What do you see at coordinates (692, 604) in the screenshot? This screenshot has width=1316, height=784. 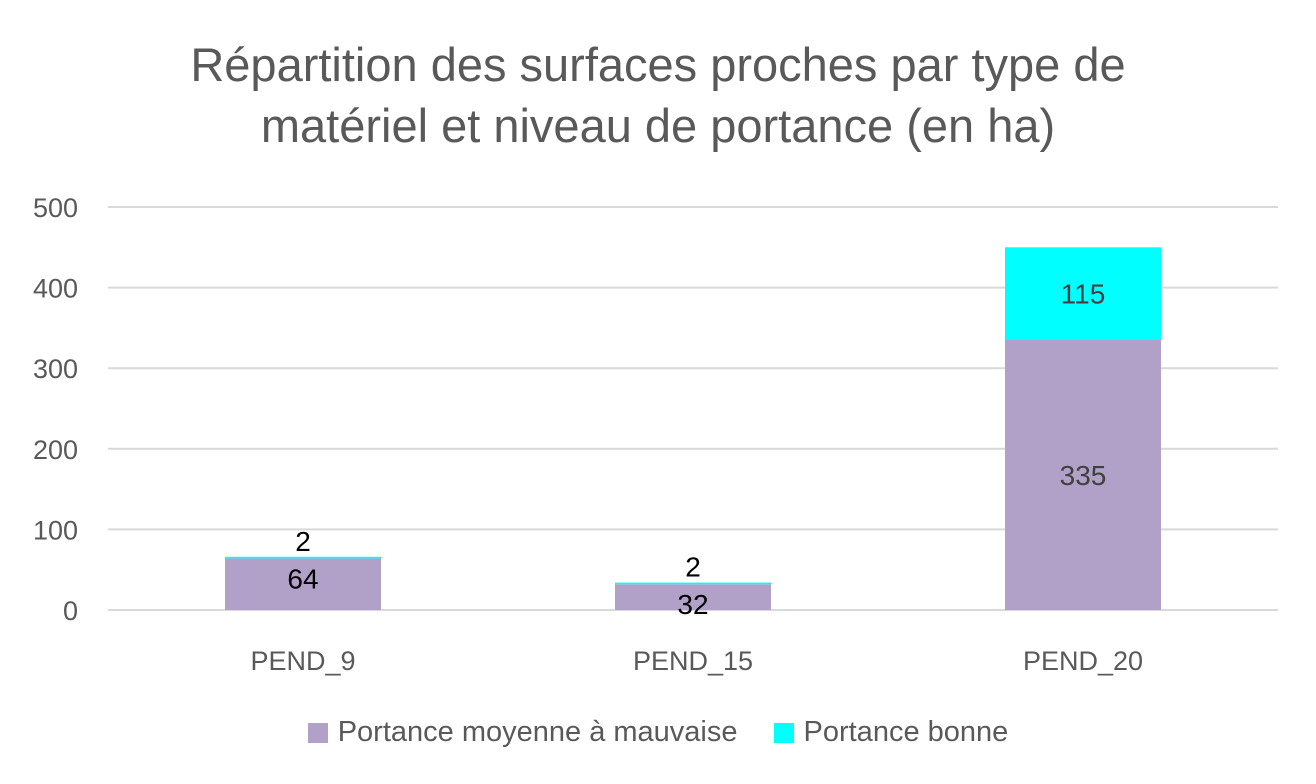 I see `data-label-pend_15-series-0: 32` at bounding box center [692, 604].